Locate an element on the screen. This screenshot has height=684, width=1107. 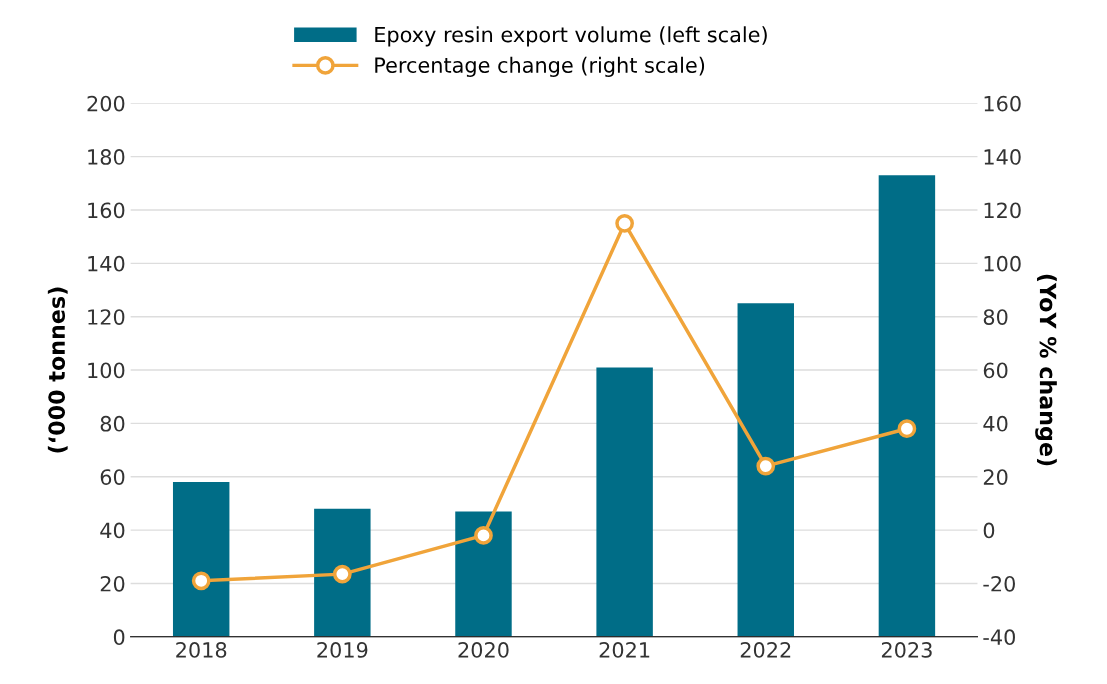
y2-tick-label: -20 is located at coordinates (999, 583).